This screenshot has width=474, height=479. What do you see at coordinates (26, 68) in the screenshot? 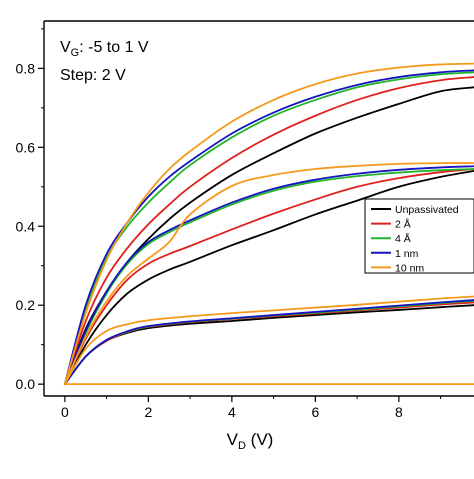
I see `y-tick-label: 0.8` at bounding box center [26, 68].